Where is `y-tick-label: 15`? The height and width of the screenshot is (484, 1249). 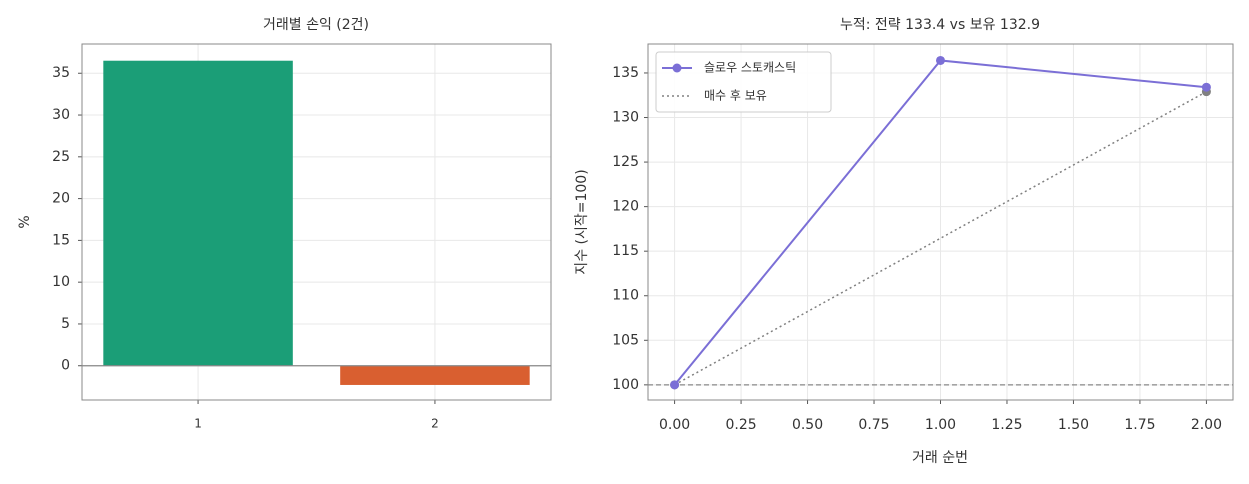
y-tick-label: 15 is located at coordinates (61, 240).